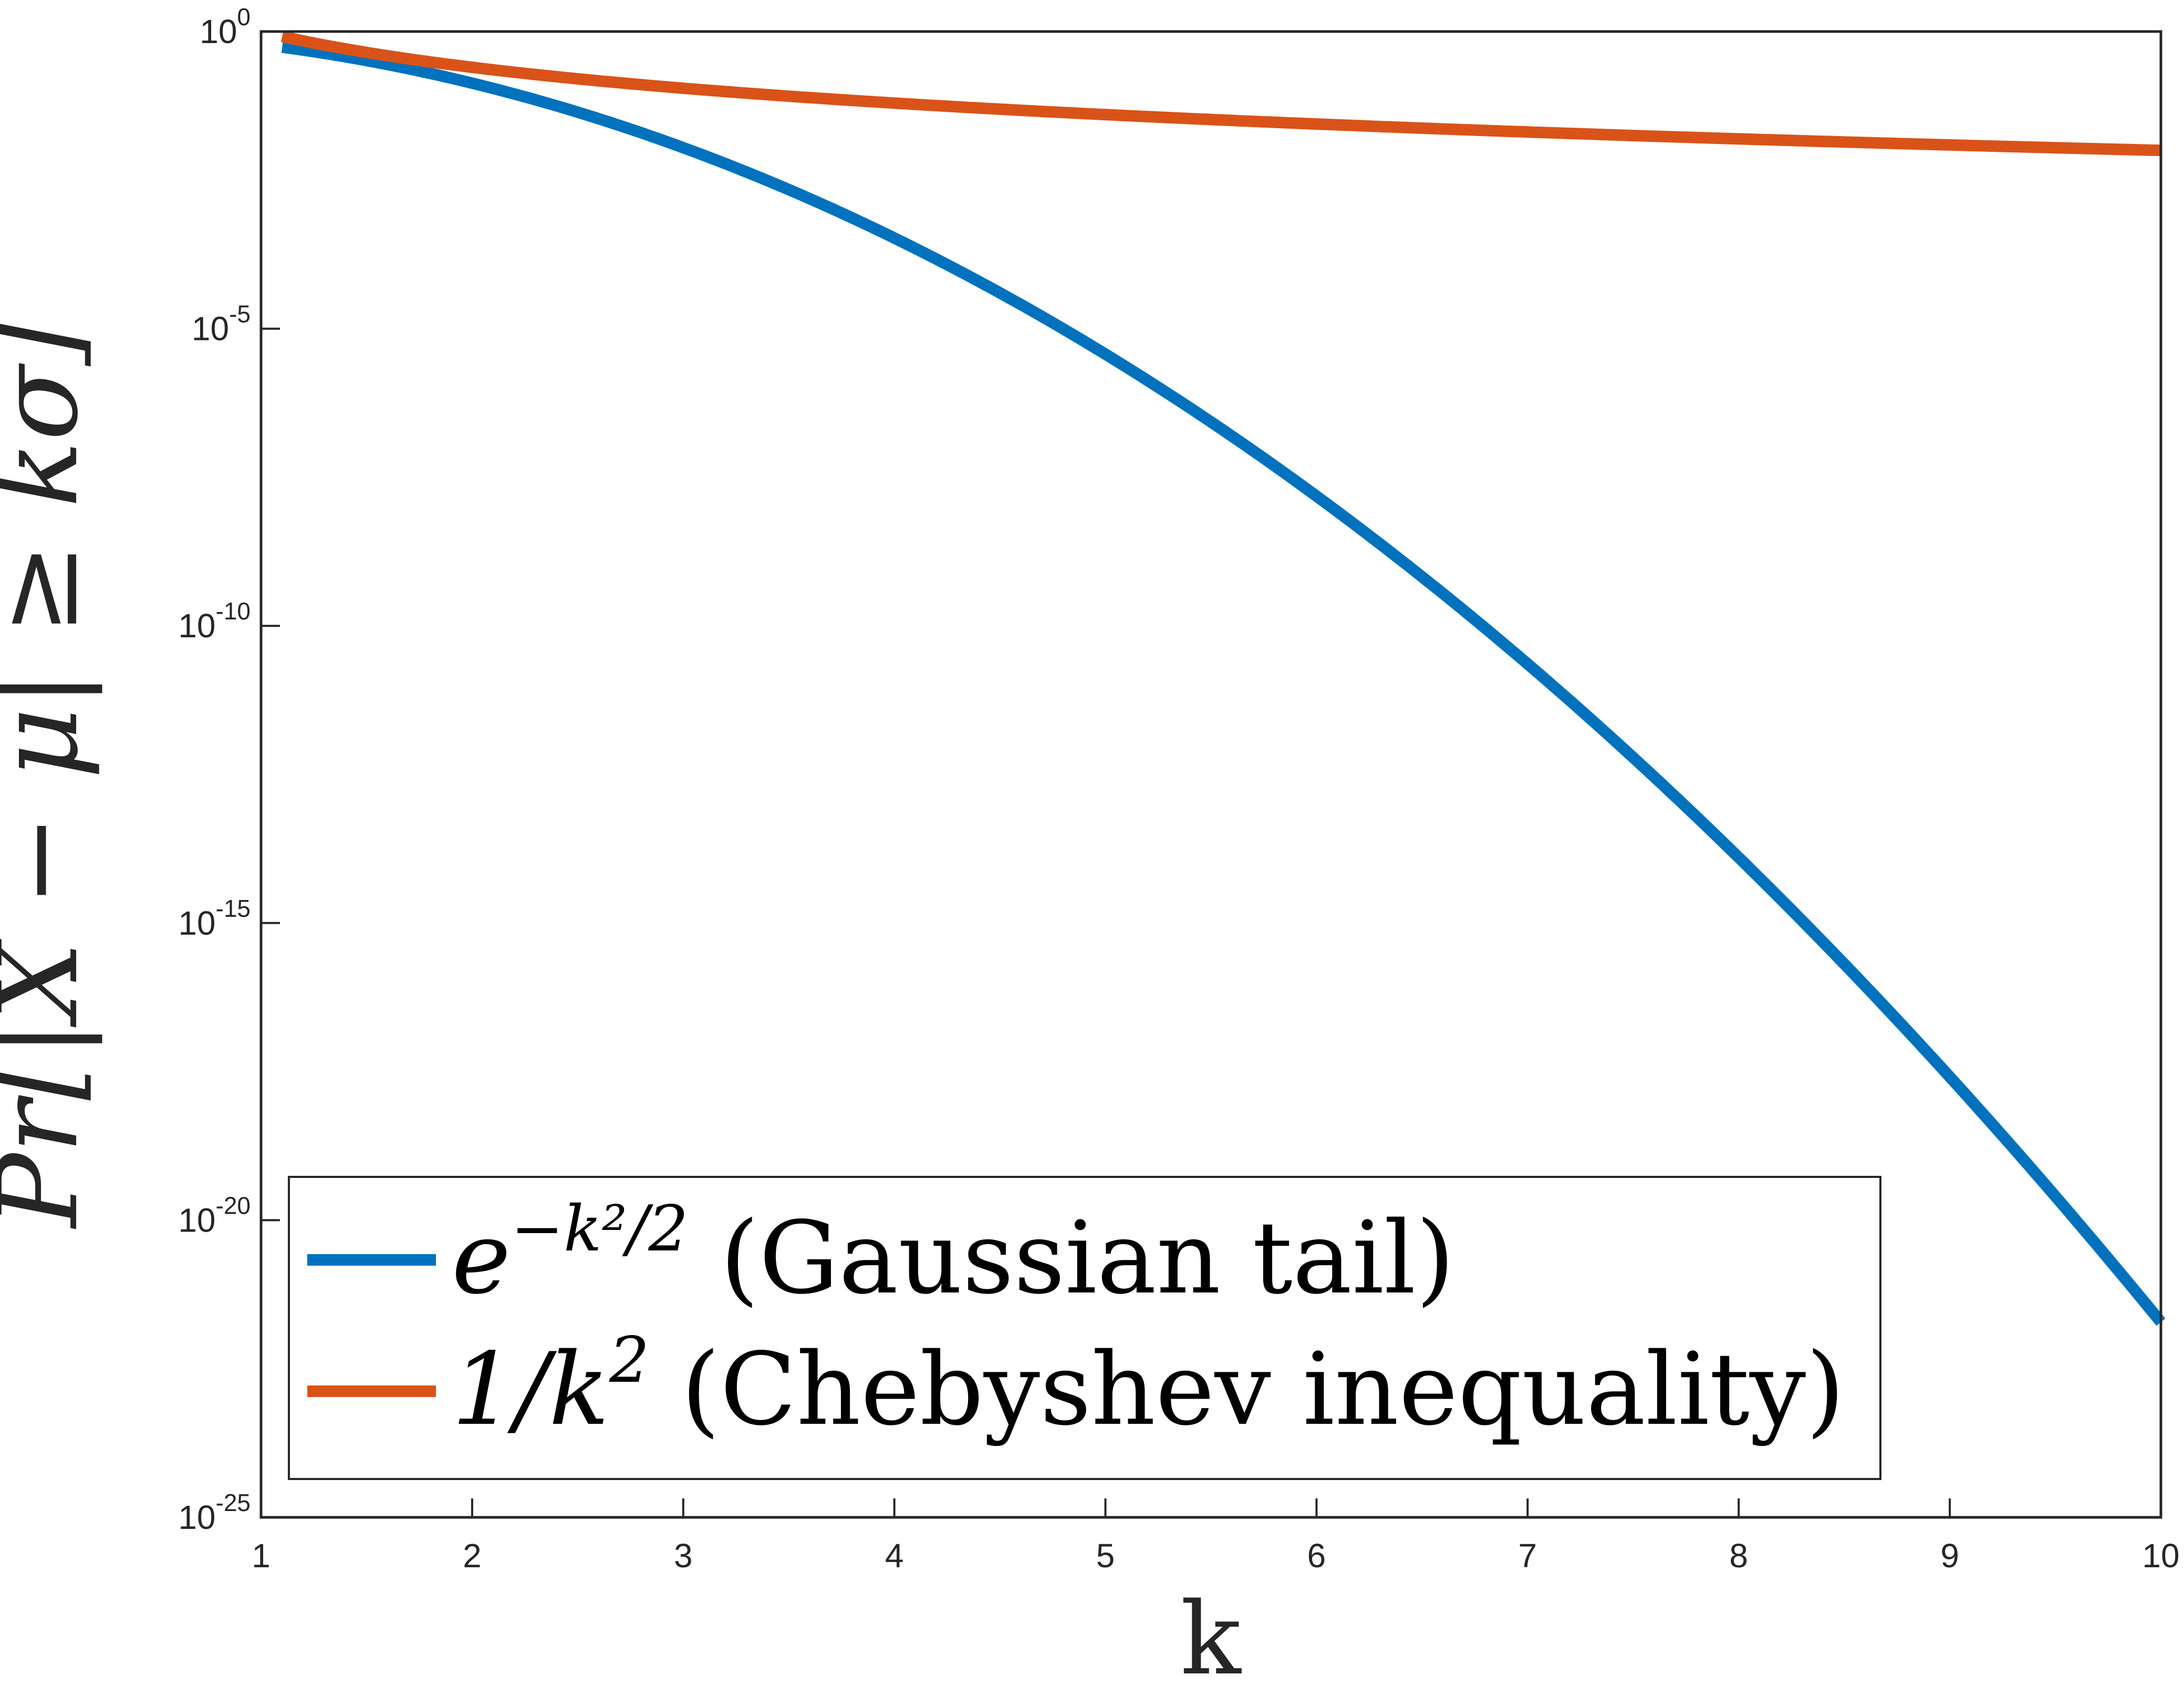  I want to click on legend-math-exponent: −k²/2, so click(599, 1229).